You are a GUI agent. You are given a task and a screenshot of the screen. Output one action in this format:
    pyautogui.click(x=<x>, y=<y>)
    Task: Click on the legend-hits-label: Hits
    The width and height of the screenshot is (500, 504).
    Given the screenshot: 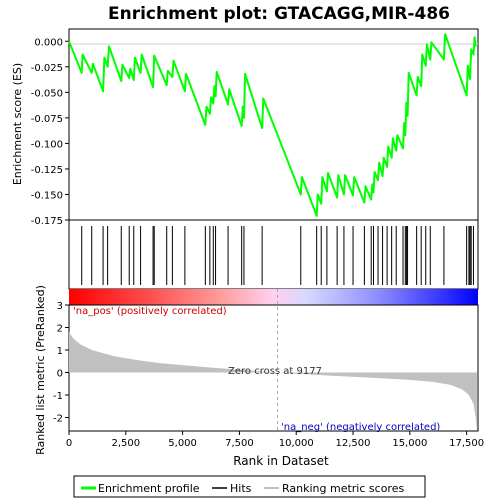 What is the action you would take?
    pyautogui.click(x=241, y=488)
    